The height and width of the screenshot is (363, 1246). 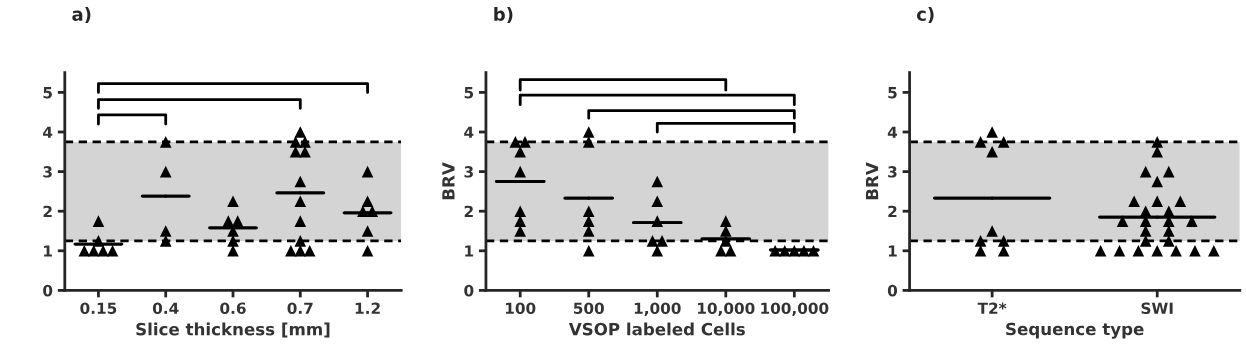 I want to click on x-axis-title: Slice thickness [mm], so click(x=233, y=330).